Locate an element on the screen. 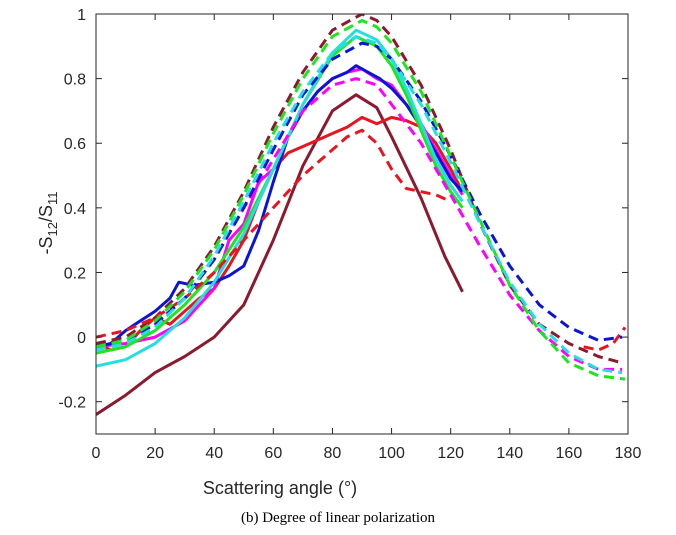 This screenshot has width=676, height=535. y-tick-label: -0.2 is located at coordinates (72, 403).